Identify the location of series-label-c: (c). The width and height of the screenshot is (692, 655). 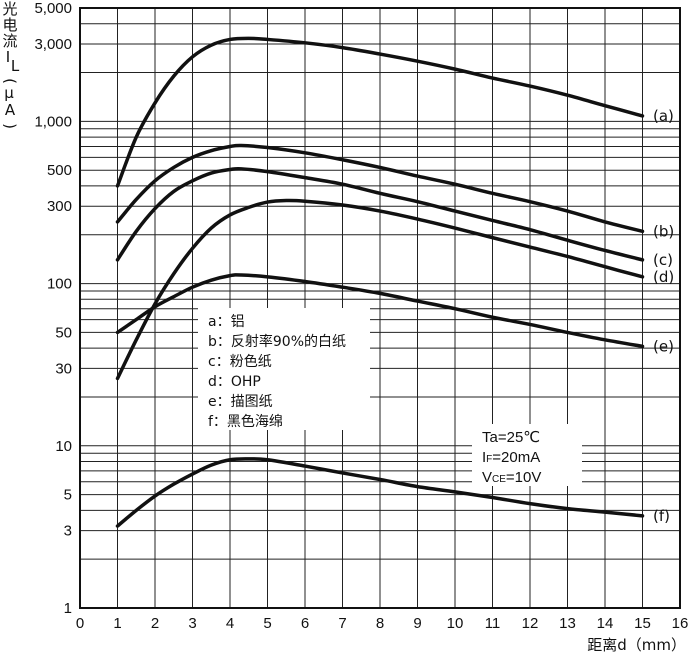
(663, 260).